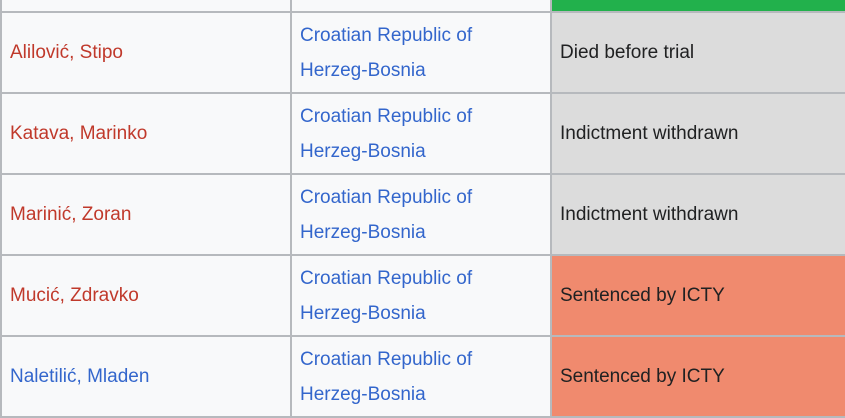  Describe the element at coordinates (66, 52) in the screenshot. I see `person-link: Alilović, Stipo` at that location.